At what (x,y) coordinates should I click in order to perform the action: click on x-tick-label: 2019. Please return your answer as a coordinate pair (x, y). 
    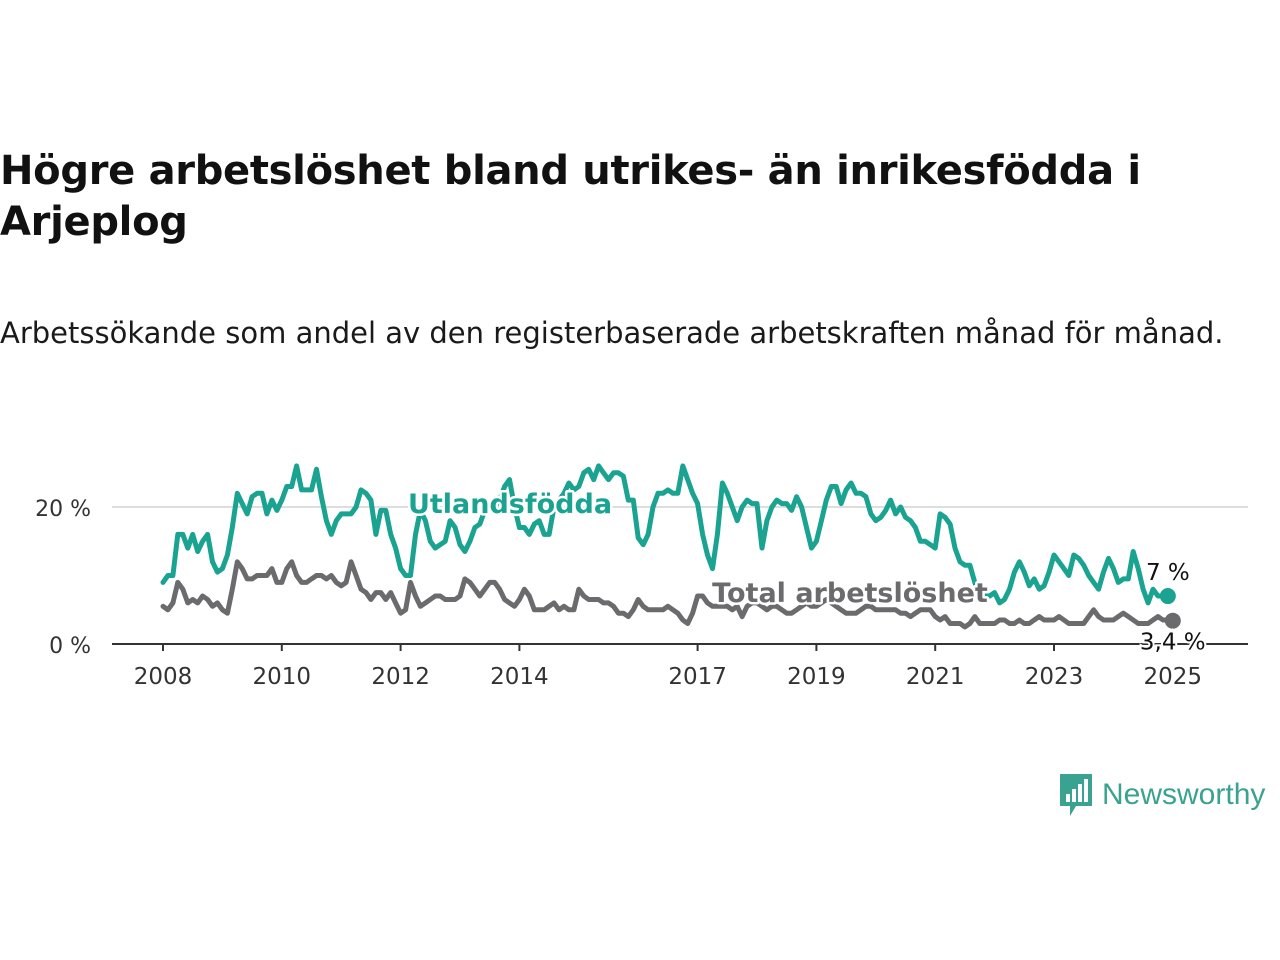
    Looking at the image, I should click on (816, 677).